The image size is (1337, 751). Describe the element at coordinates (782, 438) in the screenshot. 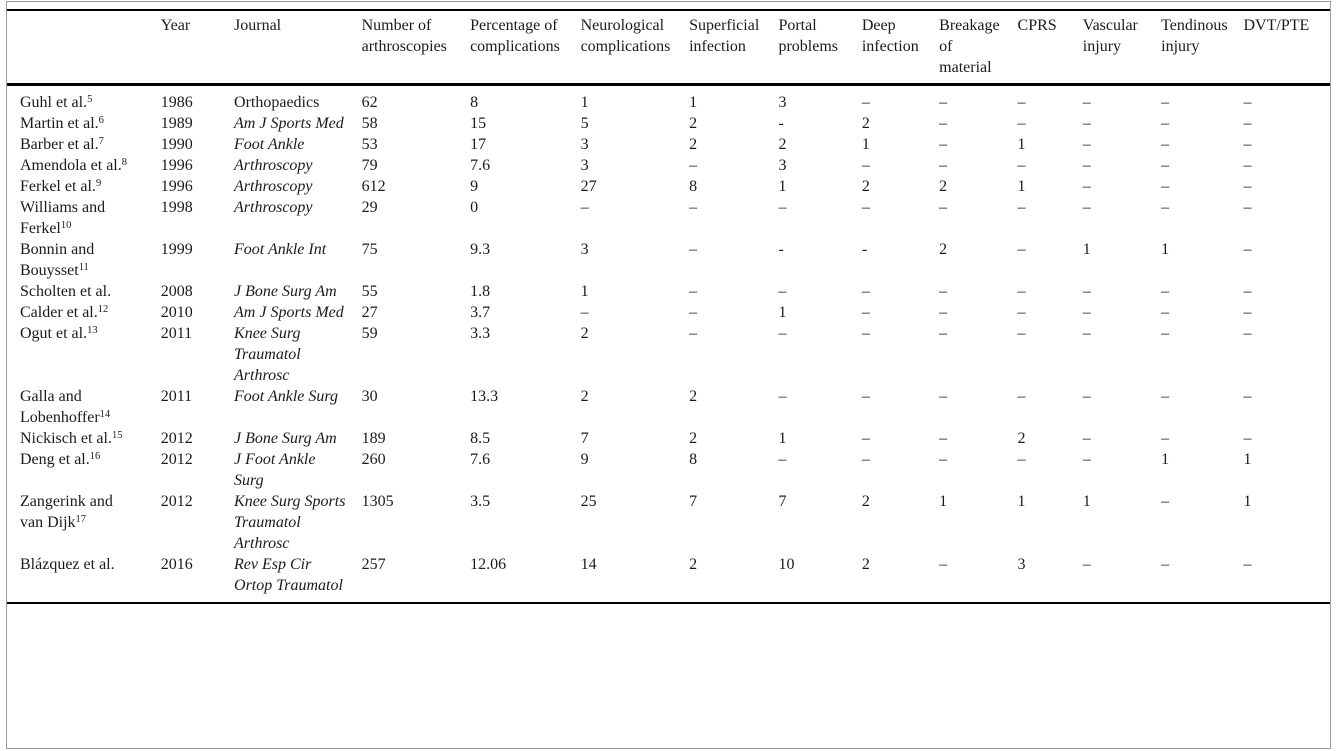

I see `portal-cell: 1` at that location.